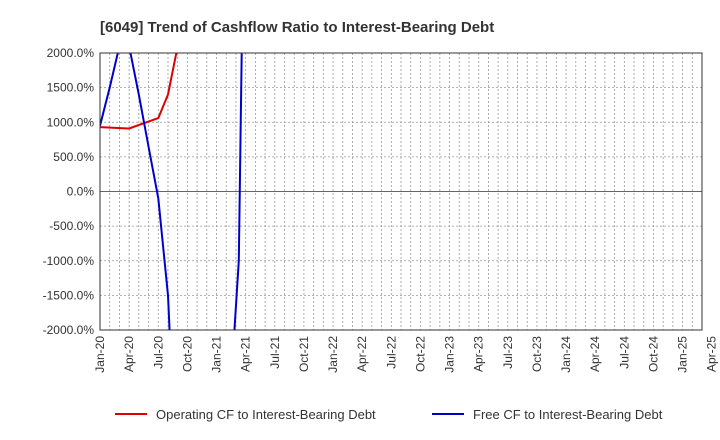 The width and height of the screenshot is (720, 440). What do you see at coordinates (71, 88) in the screenshot?
I see `y-tick-label: 1500.0%` at bounding box center [71, 88].